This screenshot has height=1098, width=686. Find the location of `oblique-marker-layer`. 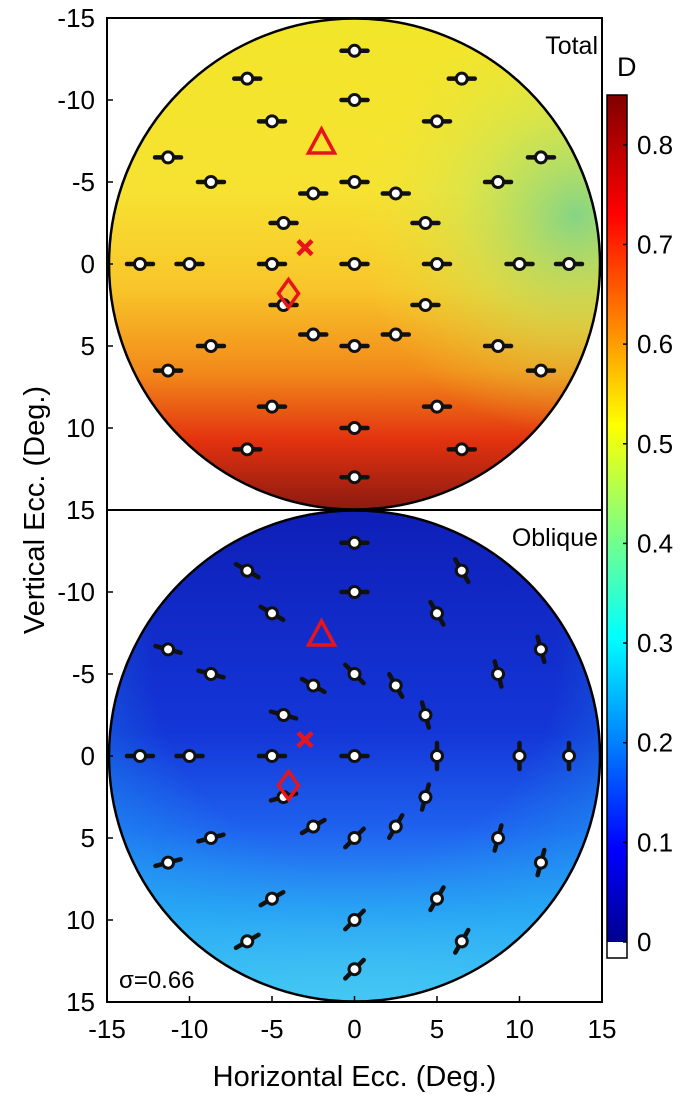

oblique-marker-layer is located at coordinates (307, 710).